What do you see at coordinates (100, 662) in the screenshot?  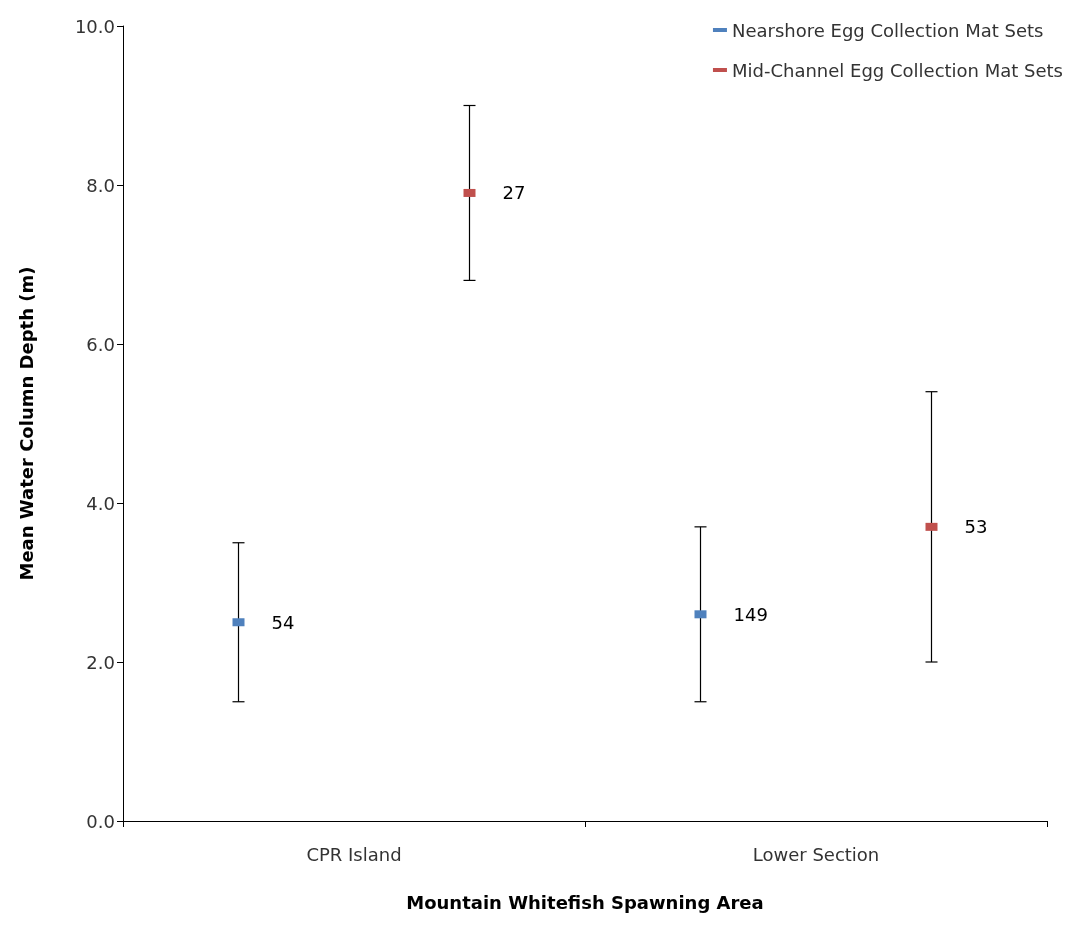 I see `y-tick-label: 2.0` at bounding box center [100, 662].